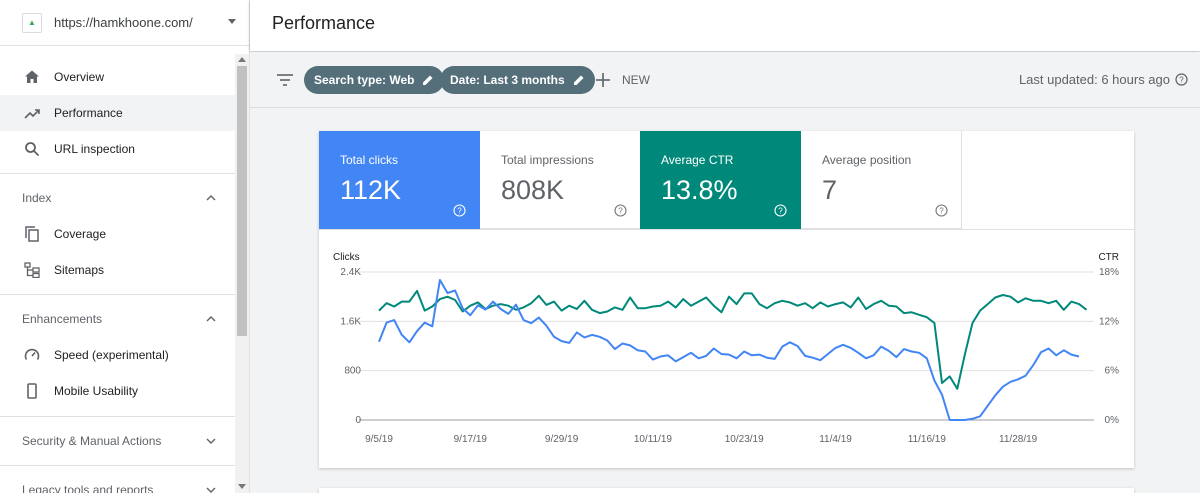  I want to click on sitemap-icon, so click(32, 270).